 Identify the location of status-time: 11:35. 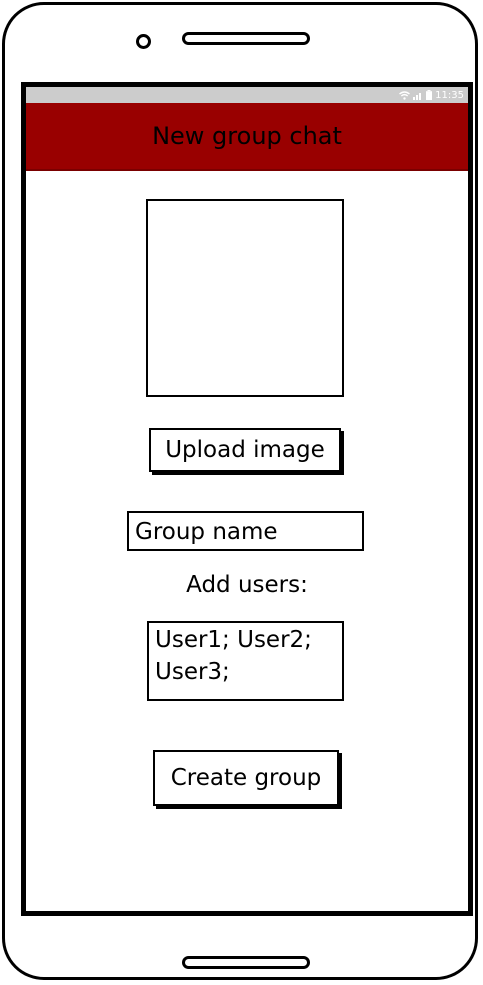
(449, 95).